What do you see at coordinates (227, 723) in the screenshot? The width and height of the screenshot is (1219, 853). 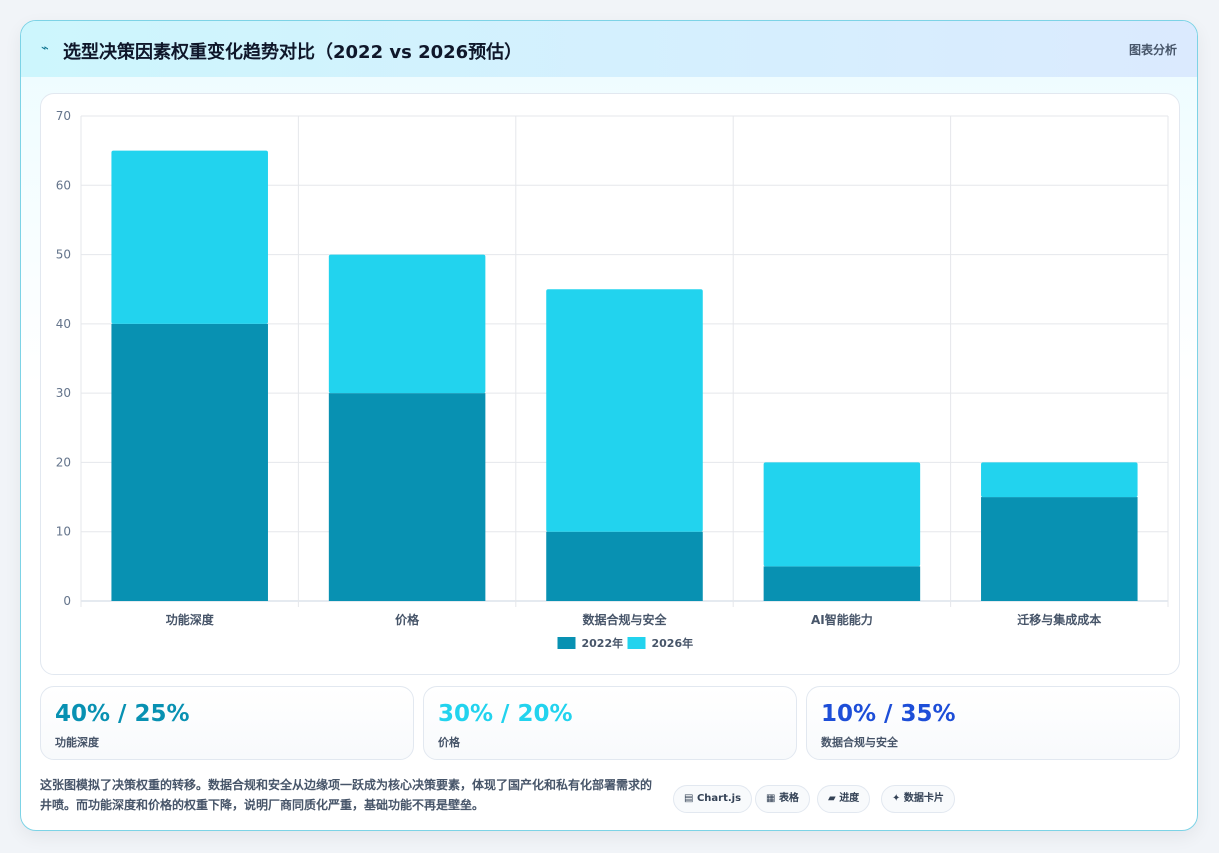 I see `stat-card-functional-depth: 40% / 25% 功能深度` at bounding box center [227, 723].